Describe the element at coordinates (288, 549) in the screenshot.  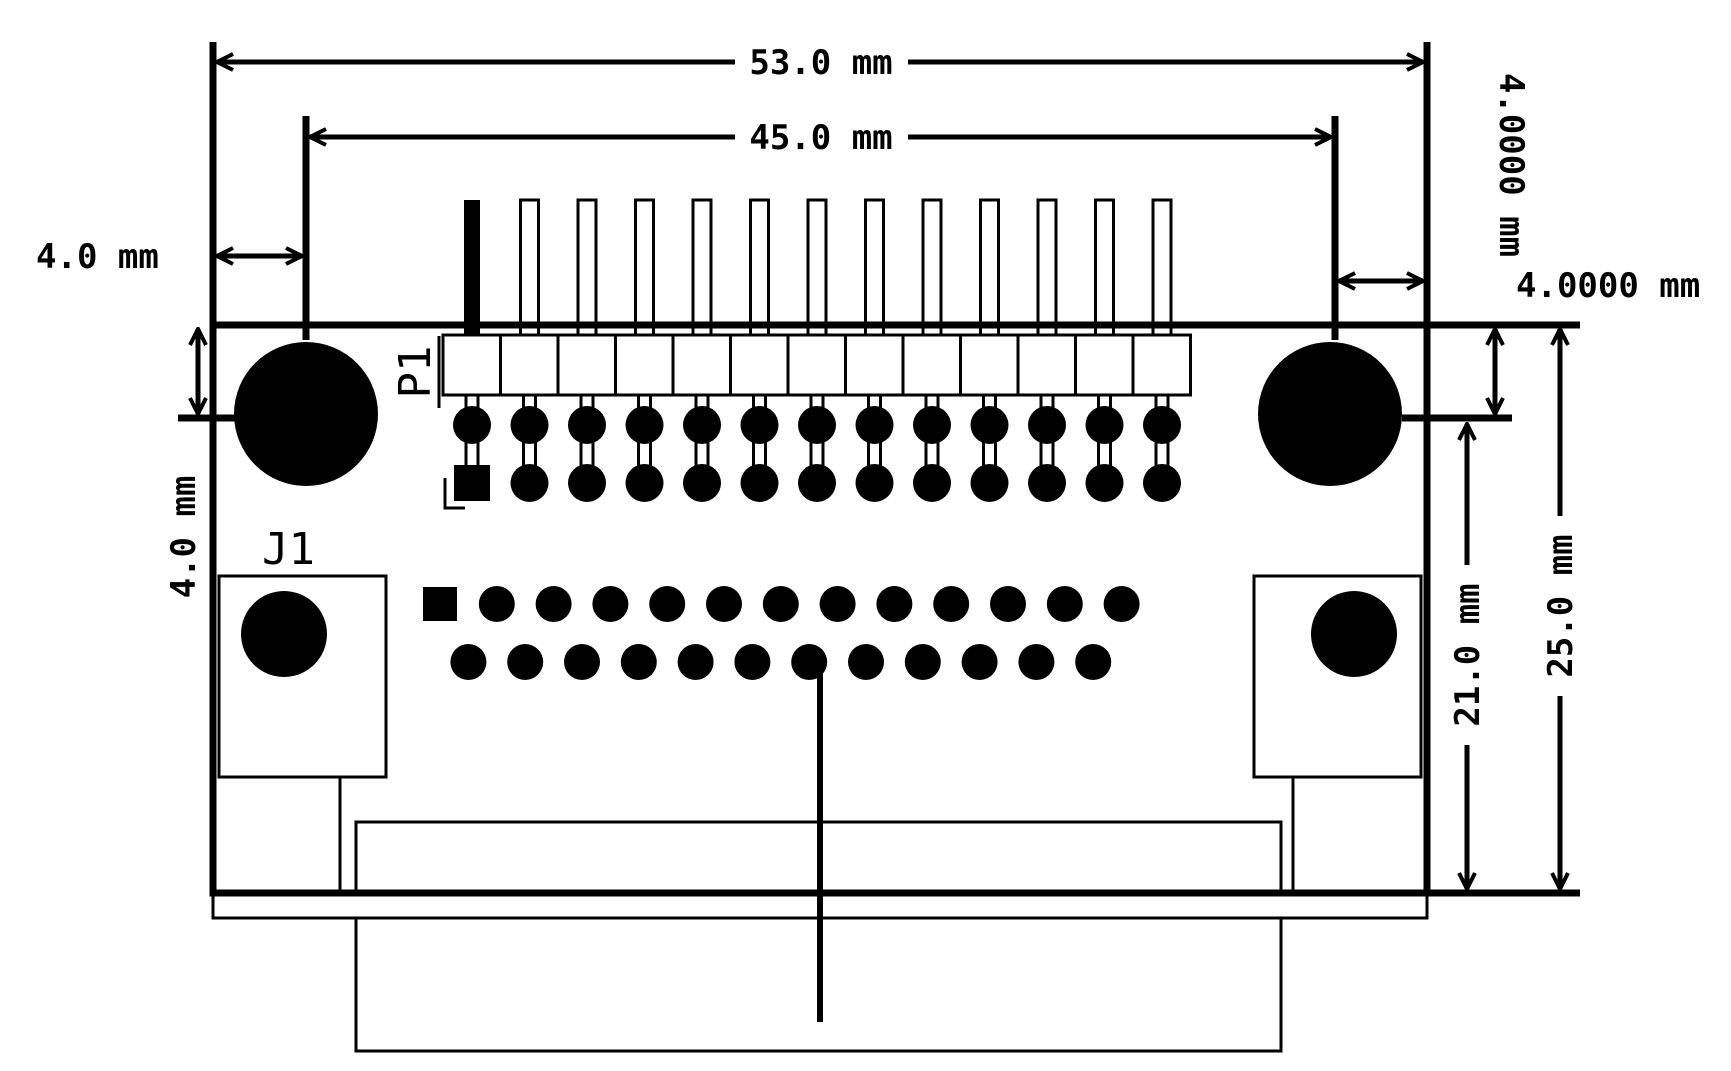
I see `connector-reference-label: J1` at that location.